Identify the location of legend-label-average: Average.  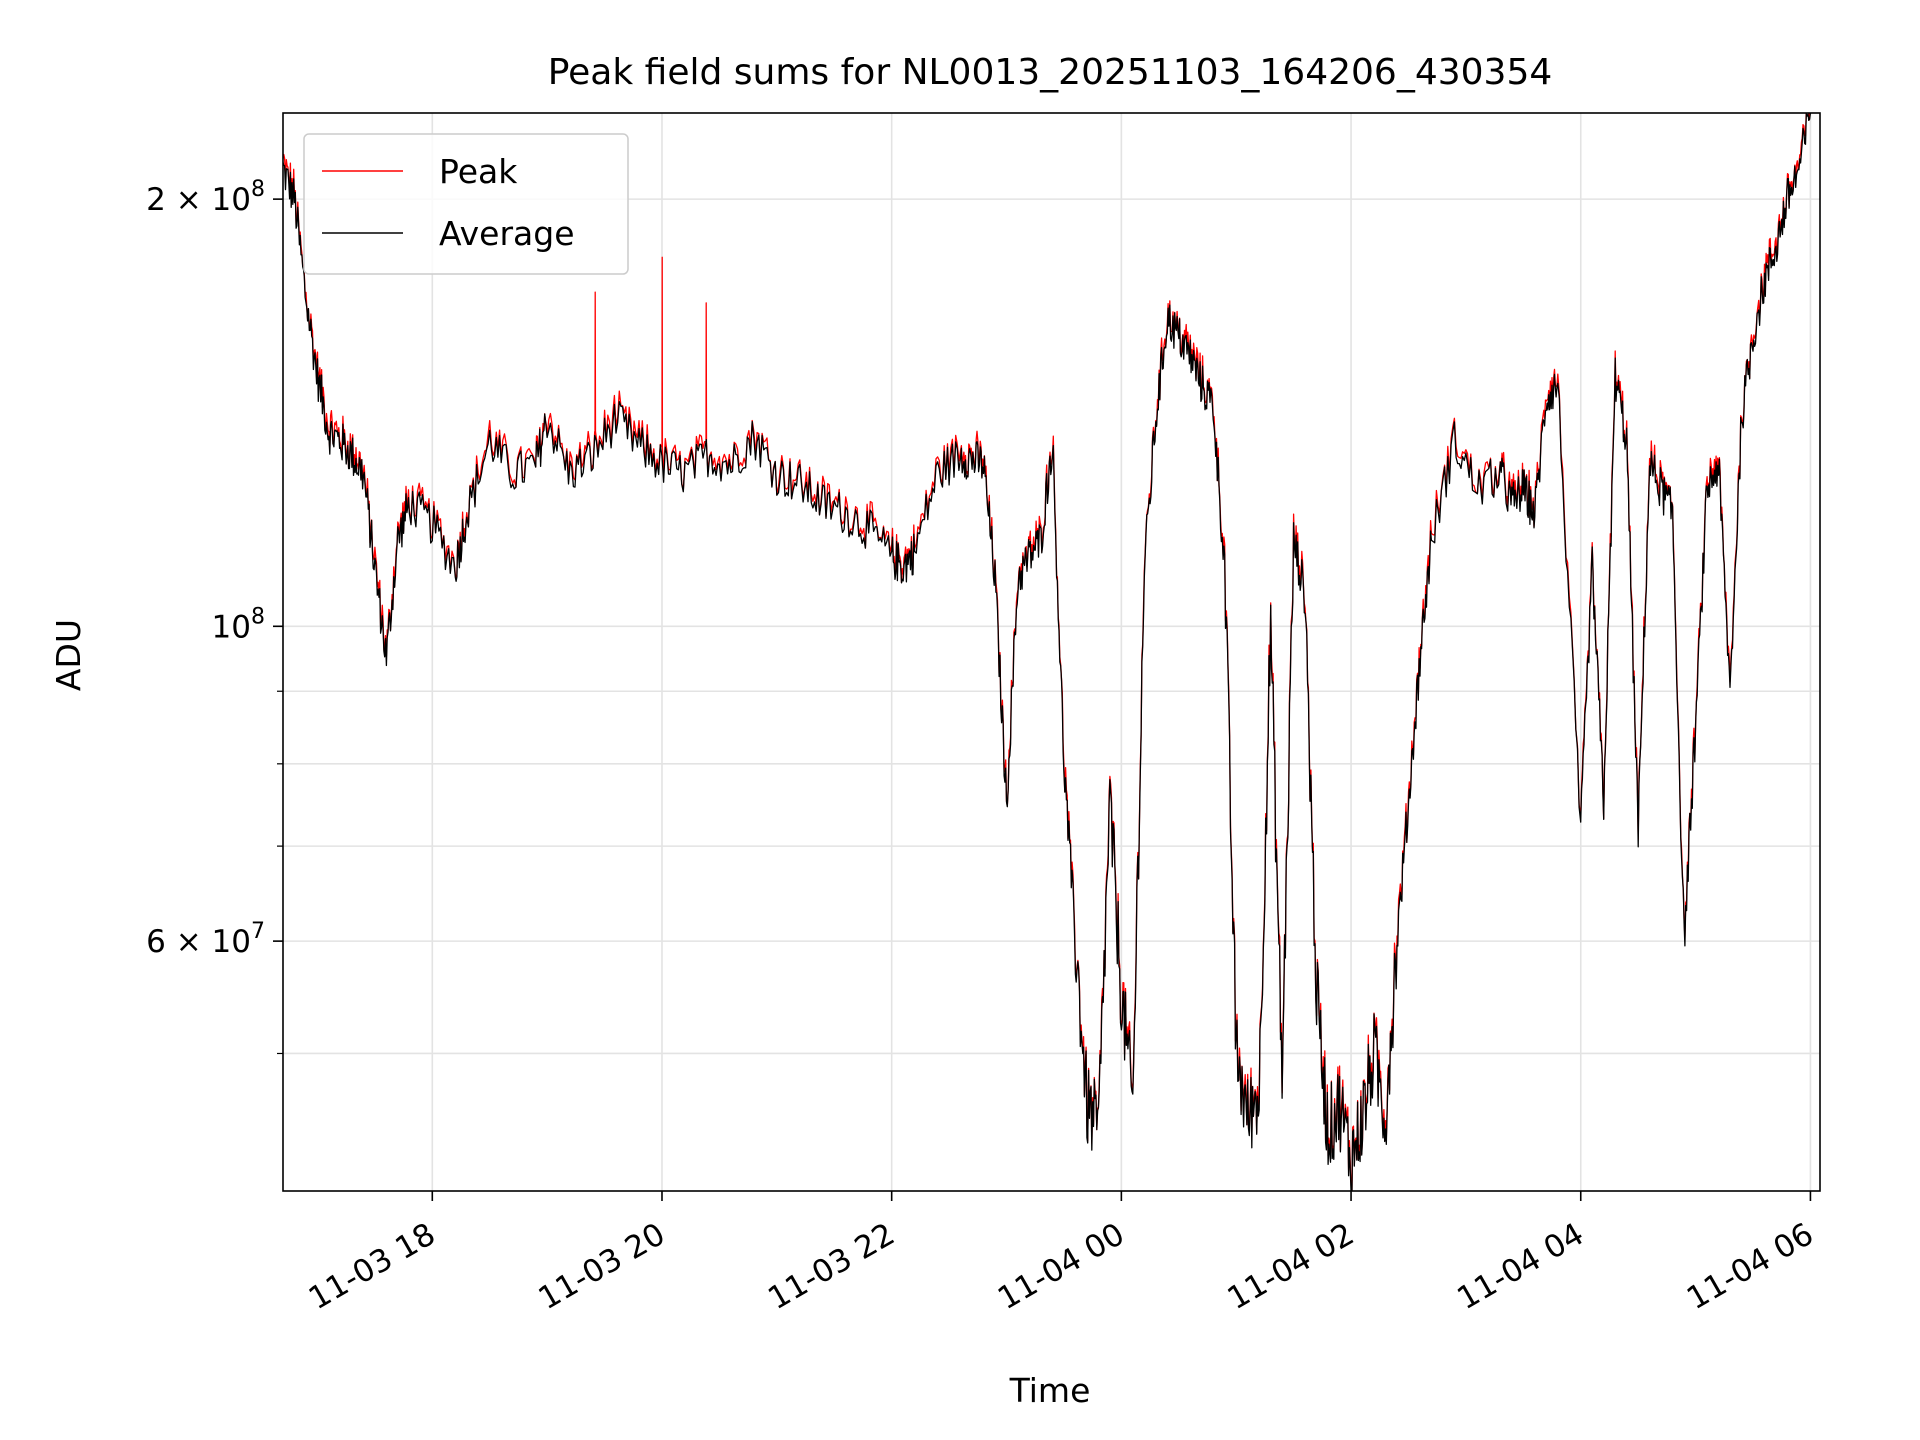
(507, 233).